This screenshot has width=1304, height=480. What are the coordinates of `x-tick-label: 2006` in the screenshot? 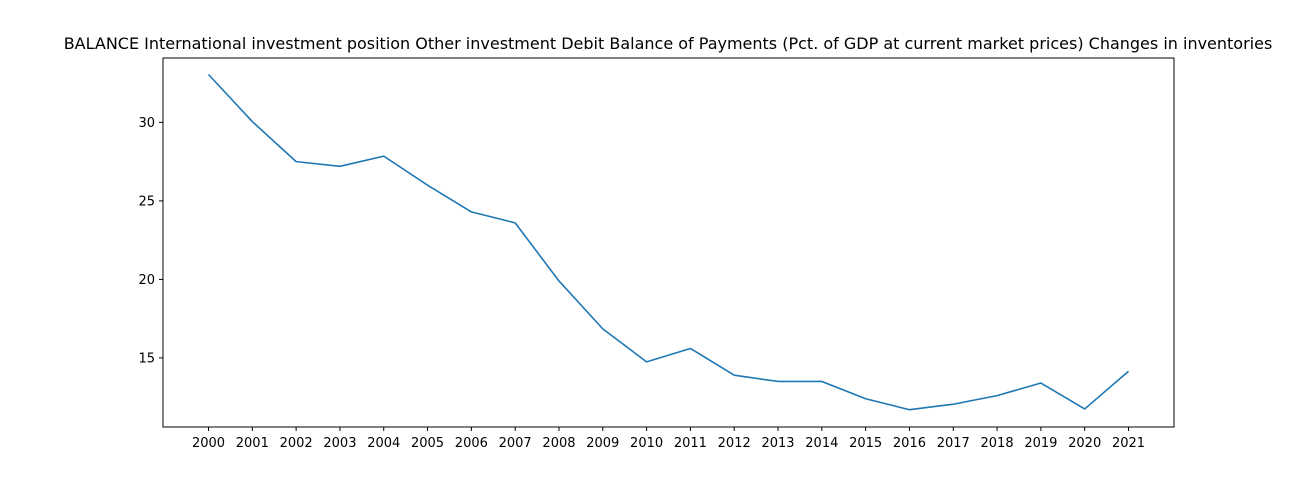 It's located at (471, 443).